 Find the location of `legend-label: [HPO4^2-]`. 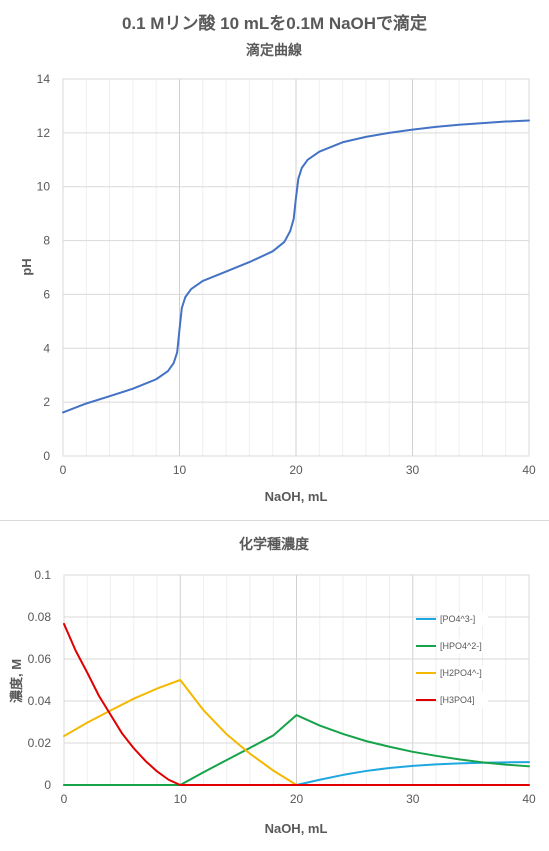

legend-label: [HPO4^2-] is located at coordinates (461, 646).